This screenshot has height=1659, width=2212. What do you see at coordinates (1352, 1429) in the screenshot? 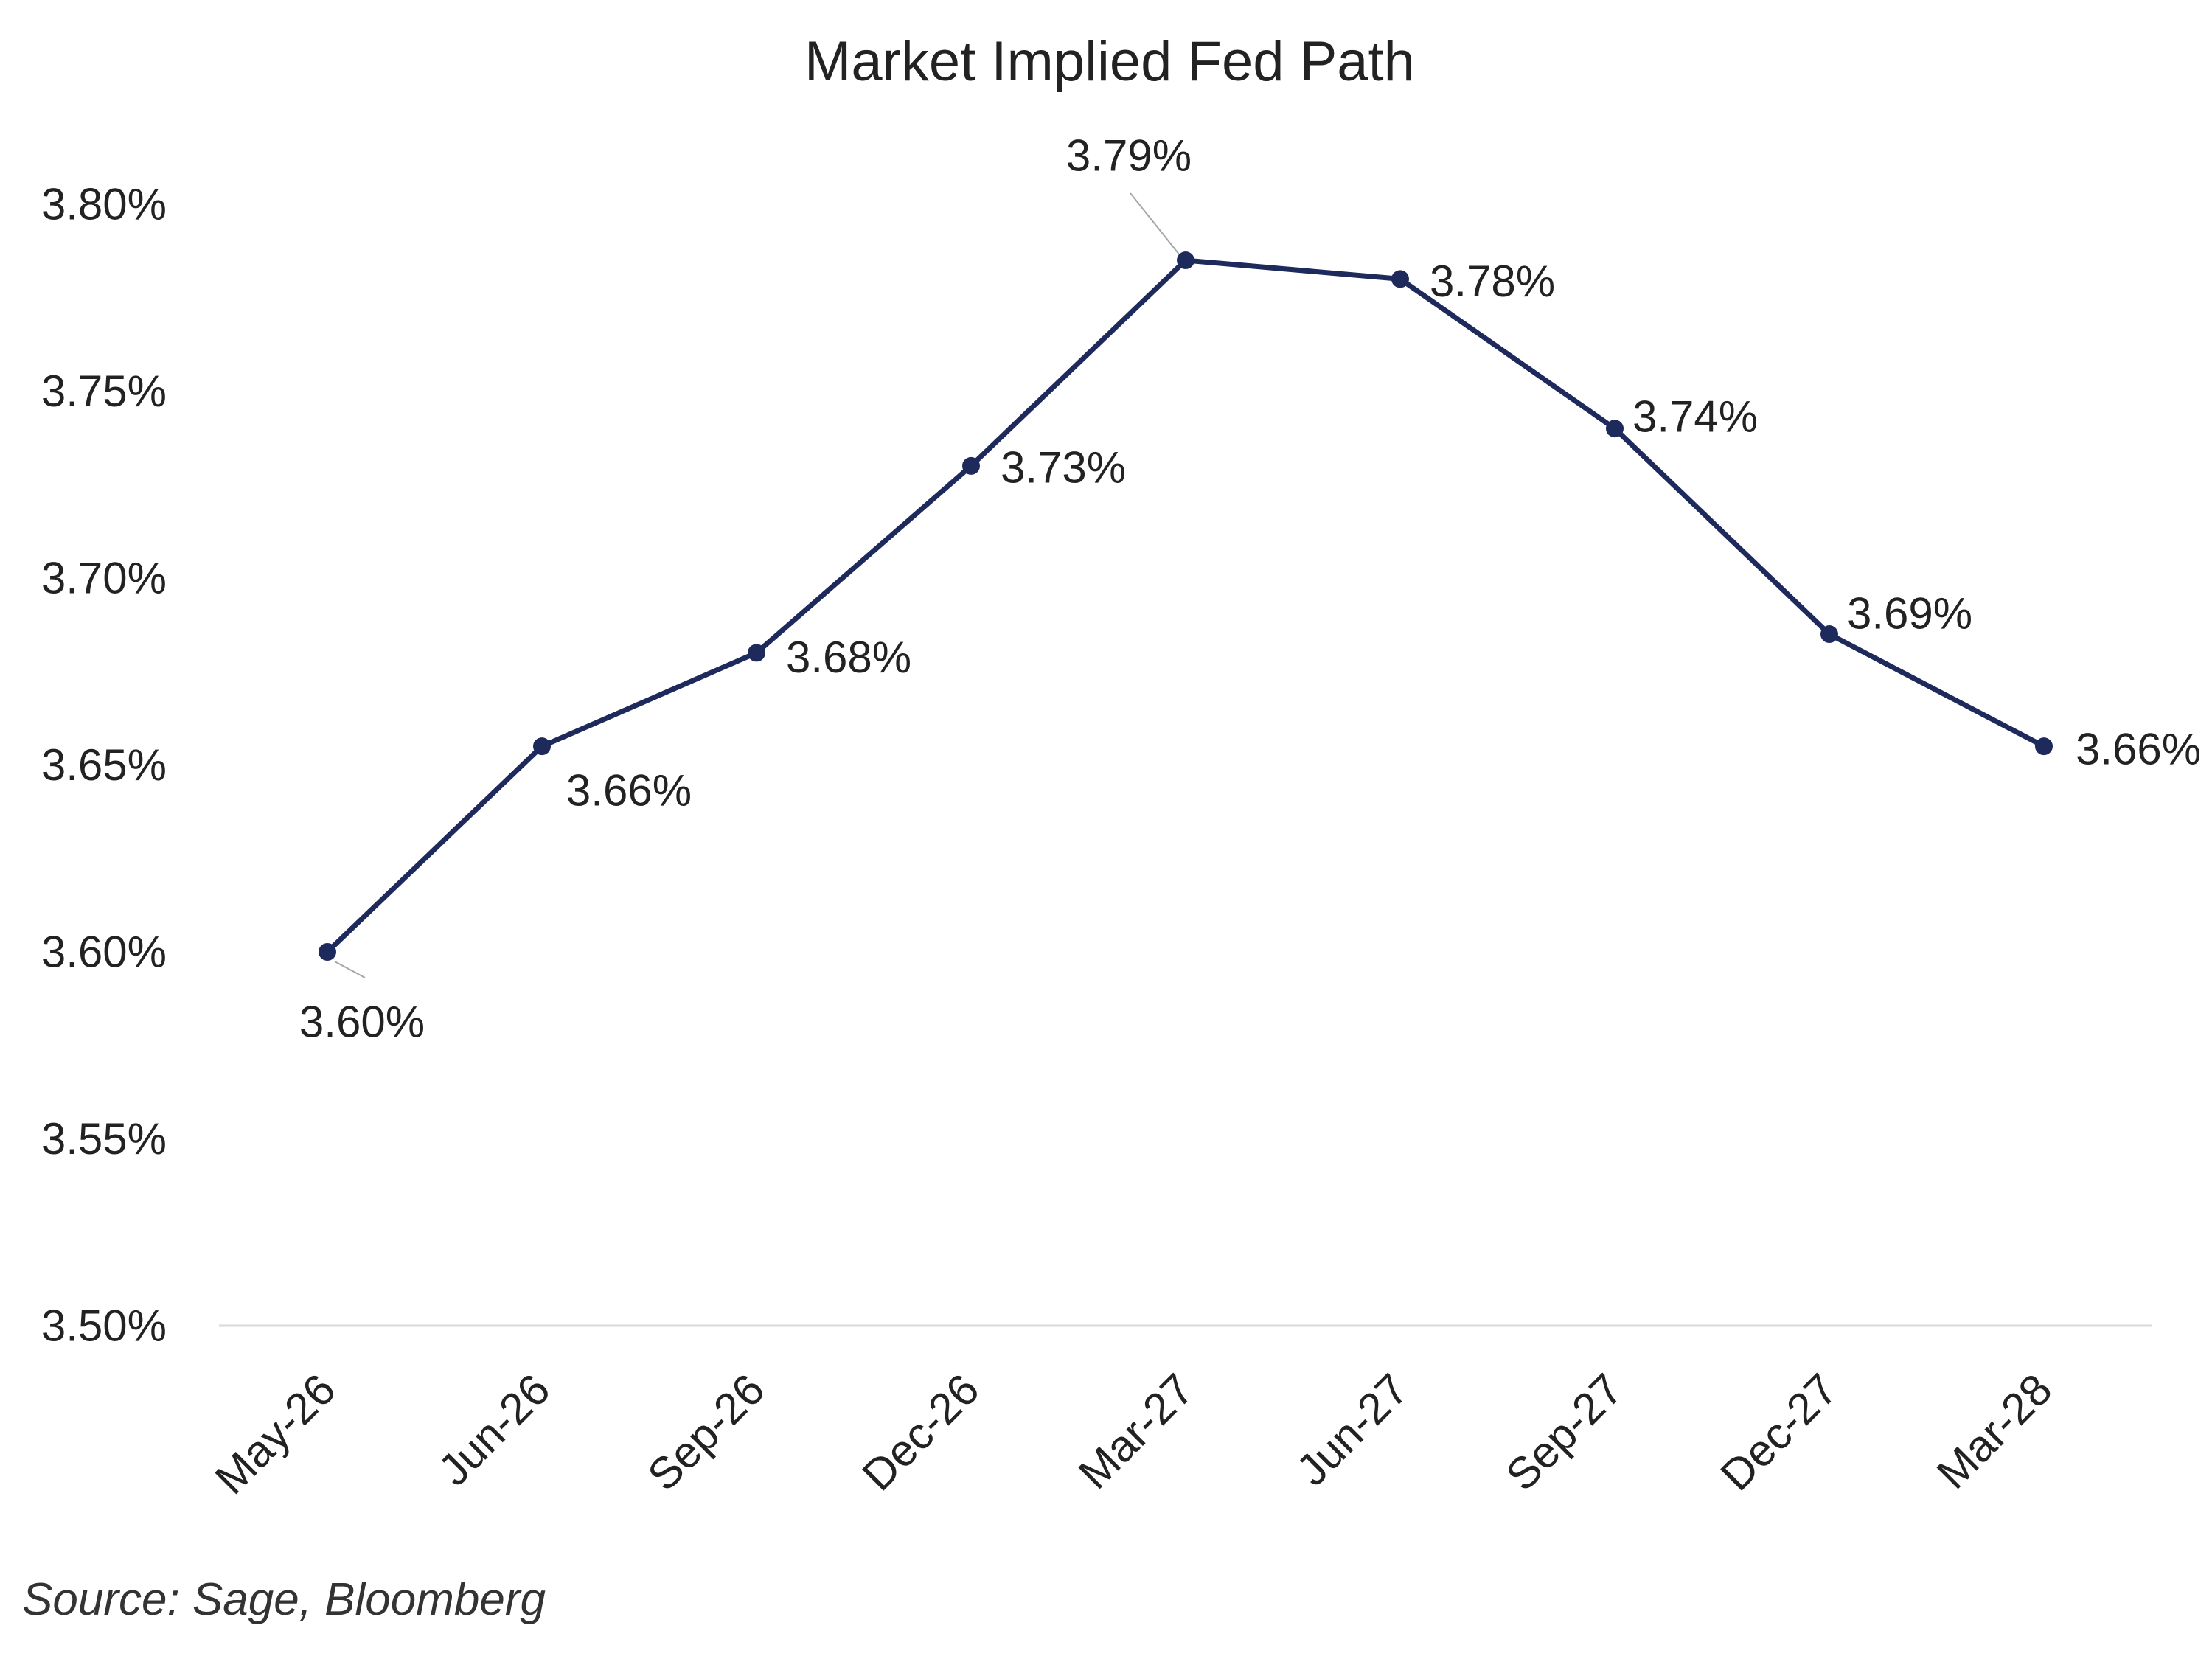
I see `x-tick-label: Jun-27` at bounding box center [1352, 1429].